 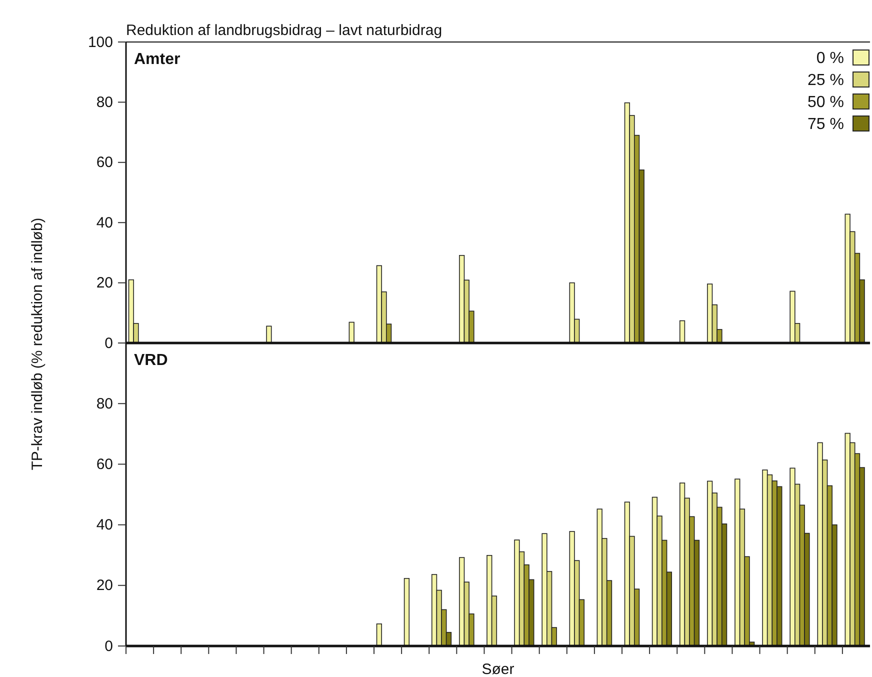 What do you see at coordinates (826, 80) in the screenshot?
I see `legend-label: 25 %` at bounding box center [826, 80].